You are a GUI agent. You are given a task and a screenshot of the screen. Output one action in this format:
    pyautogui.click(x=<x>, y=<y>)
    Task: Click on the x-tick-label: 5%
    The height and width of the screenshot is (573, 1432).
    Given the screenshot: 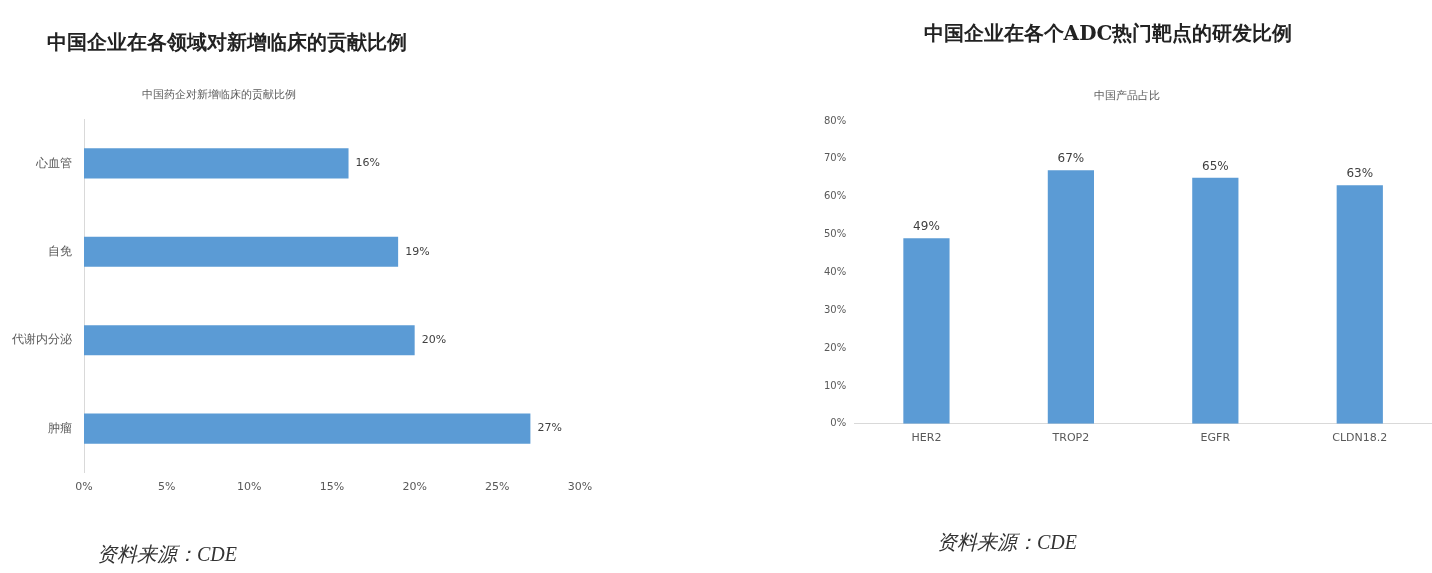 What is the action you would take?
    pyautogui.click(x=166, y=487)
    